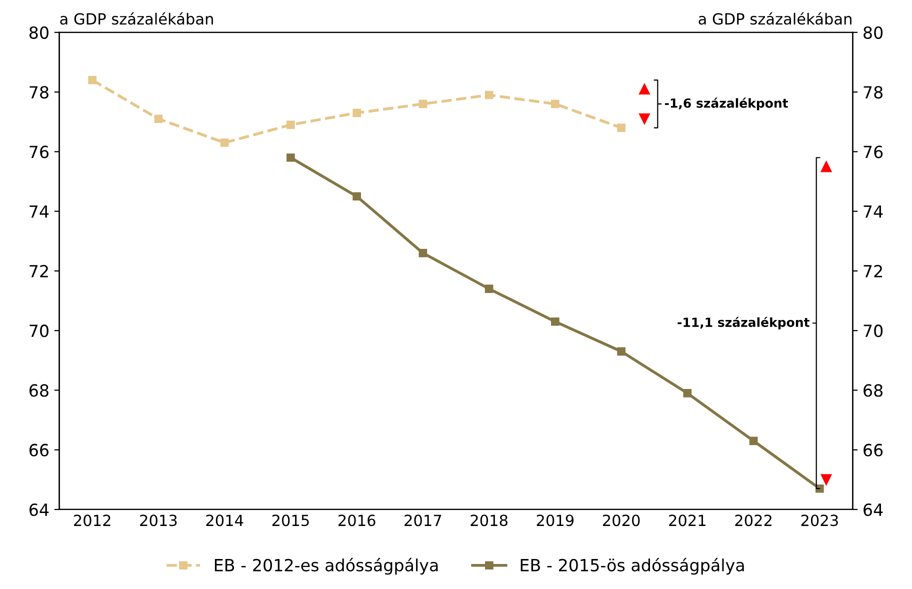  What do you see at coordinates (687, 520) in the screenshot?
I see `x-tick-label: 2021` at bounding box center [687, 520].